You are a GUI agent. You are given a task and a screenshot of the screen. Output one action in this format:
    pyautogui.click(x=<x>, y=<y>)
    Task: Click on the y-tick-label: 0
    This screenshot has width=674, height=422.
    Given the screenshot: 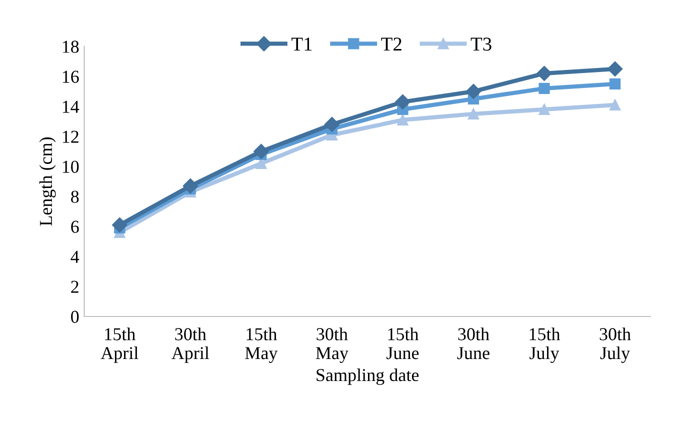 What is the action you would take?
    pyautogui.click(x=75, y=316)
    